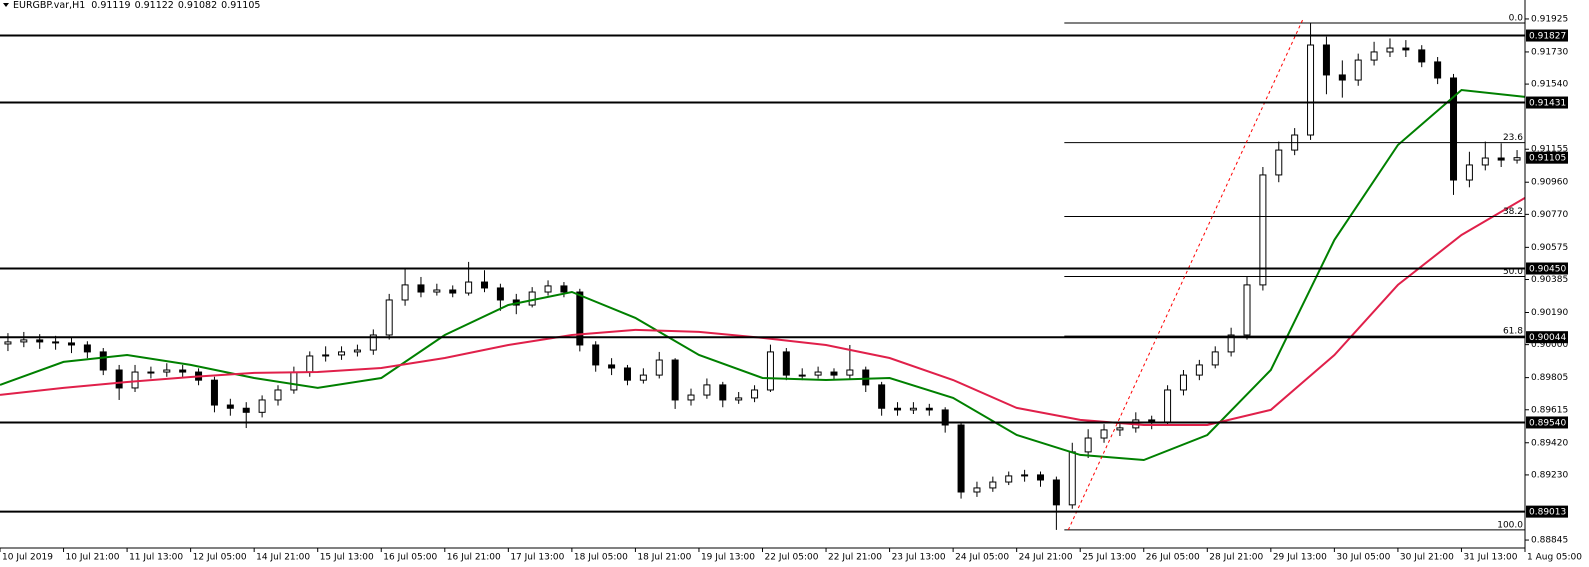 Image resolution: width=1589 pixels, height=567 pixels. Describe the element at coordinates (1547, 37) in the screenshot. I see `level-label: 0.91827` at that location.